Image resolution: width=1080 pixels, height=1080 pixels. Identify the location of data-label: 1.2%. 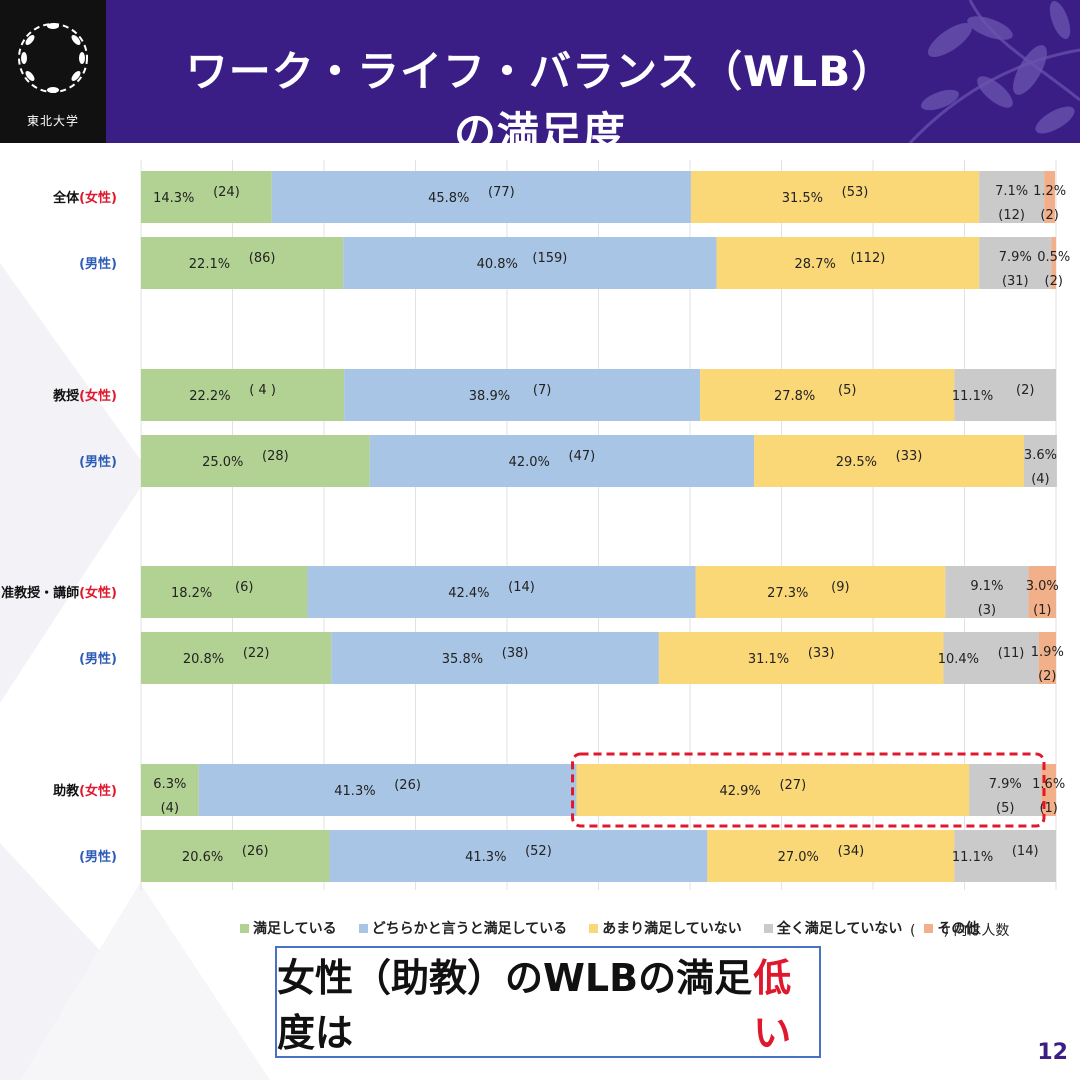
(1049, 191).